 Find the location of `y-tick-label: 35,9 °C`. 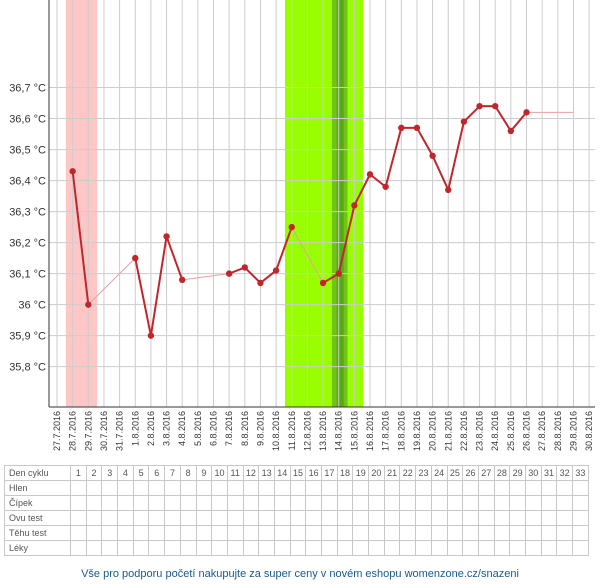

y-tick-label: 35,9 °C is located at coordinates (27, 337).